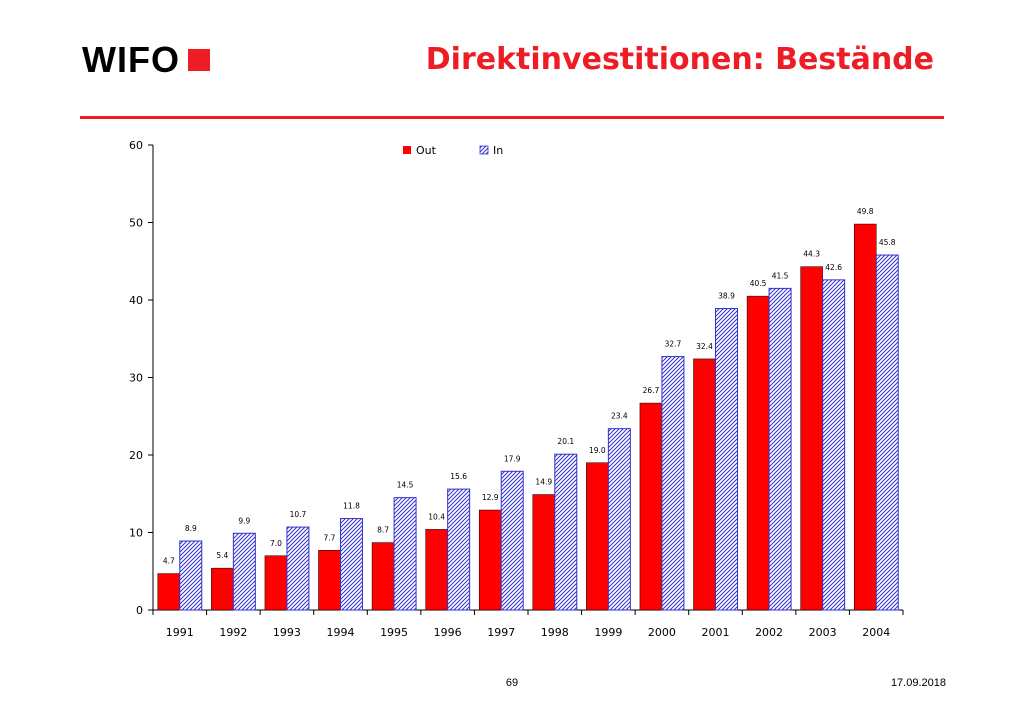  What do you see at coordinates (136, 533) in the screenshot?
I see `y-tick-label: 10` at bounding box center [136, 533].